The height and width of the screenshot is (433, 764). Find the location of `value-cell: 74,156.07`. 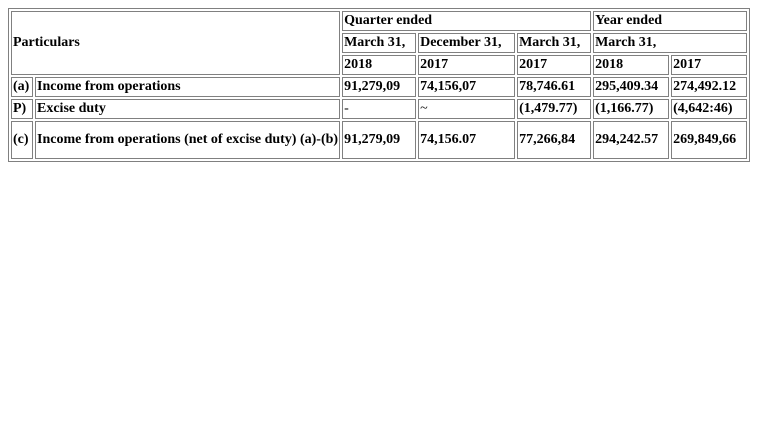

value-cell: 74,156.07 is located at coordinates (467, 140).